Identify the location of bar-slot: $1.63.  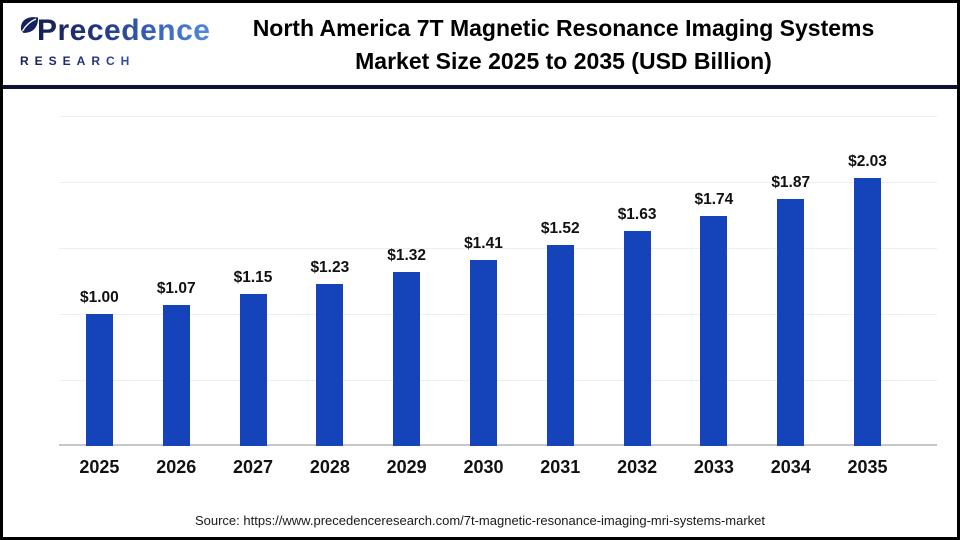
(637, 273).